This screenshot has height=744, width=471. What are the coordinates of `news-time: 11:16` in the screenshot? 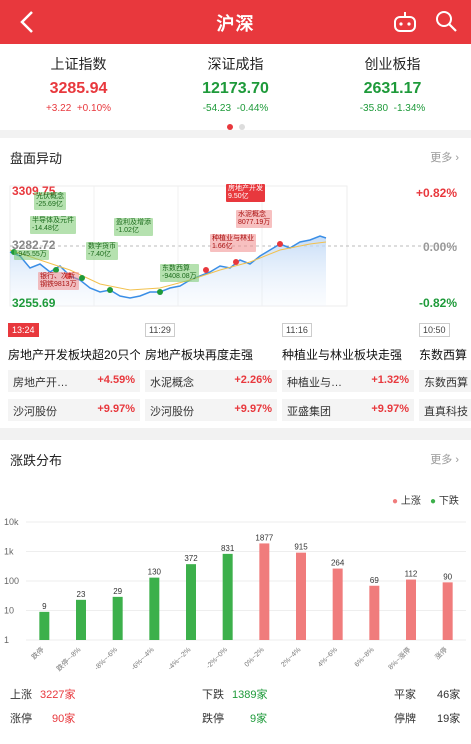 It's located at (297, 330).